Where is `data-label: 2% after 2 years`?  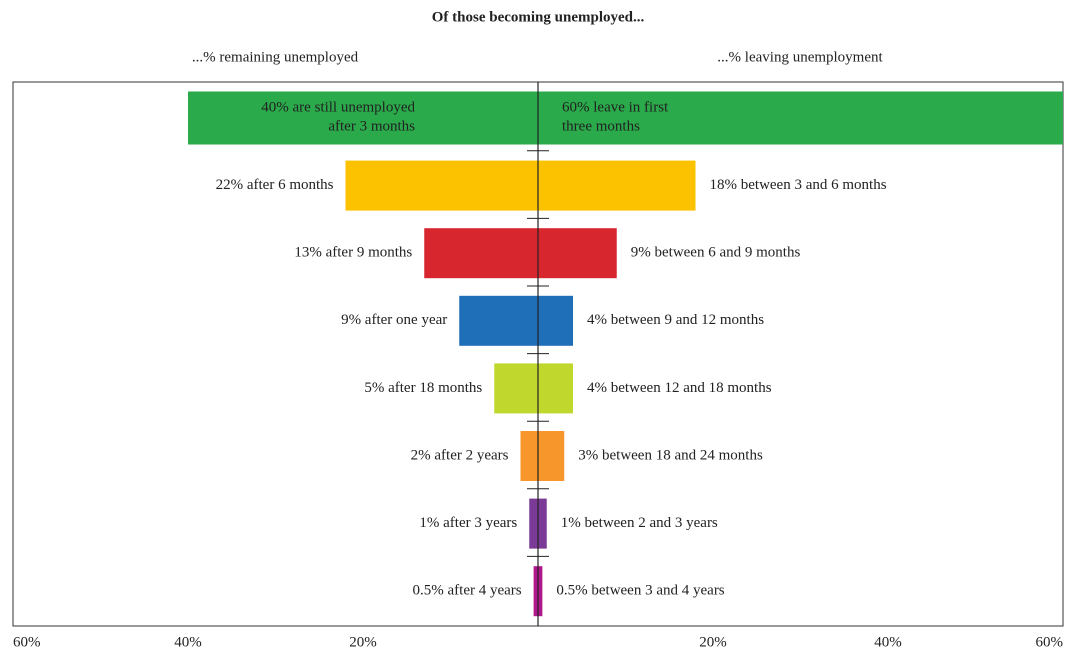
data-label: 2% after 2 years is located at coordinates (460, 455).